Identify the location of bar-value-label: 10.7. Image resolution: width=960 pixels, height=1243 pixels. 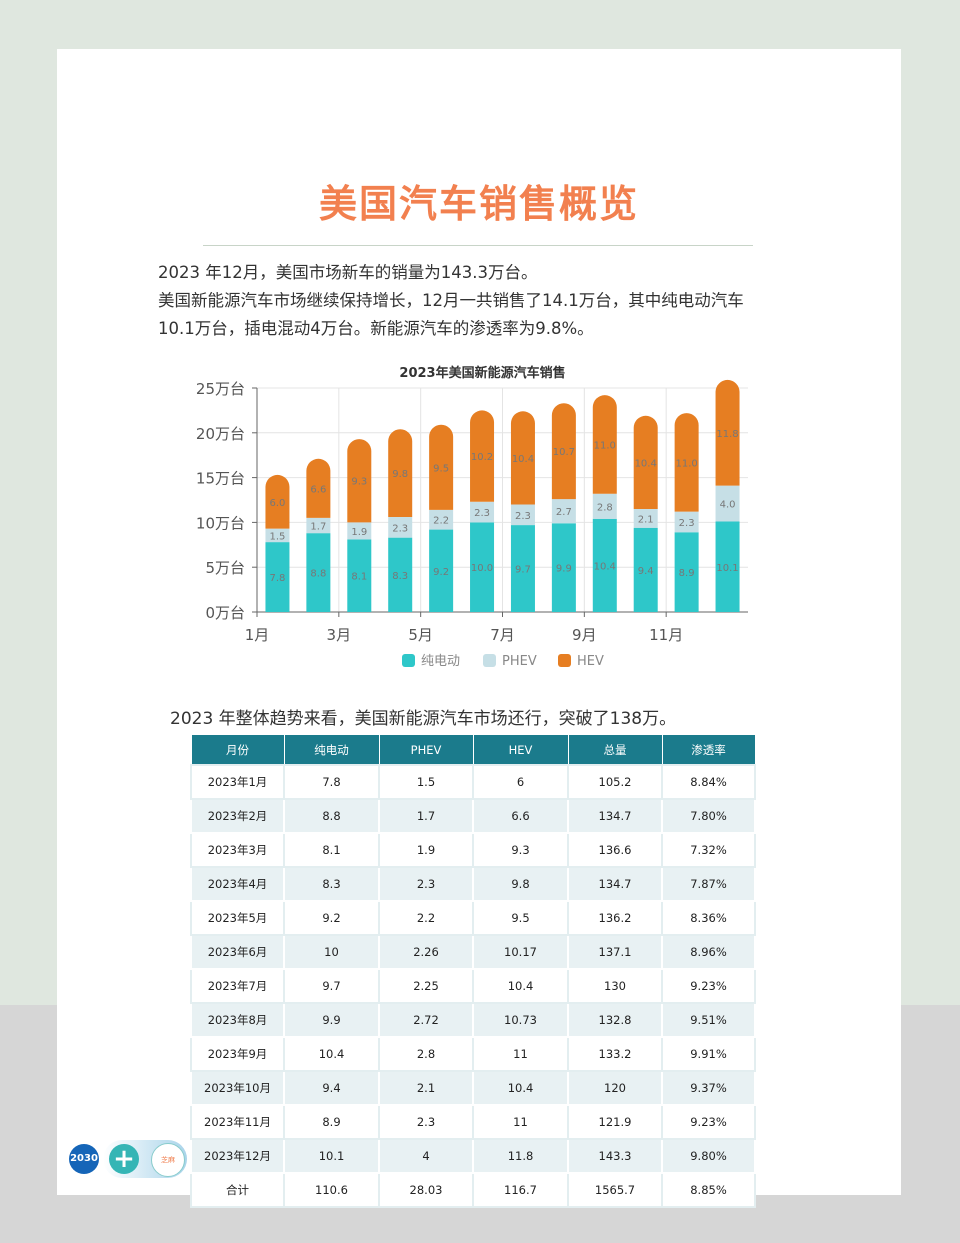
(564, 452).